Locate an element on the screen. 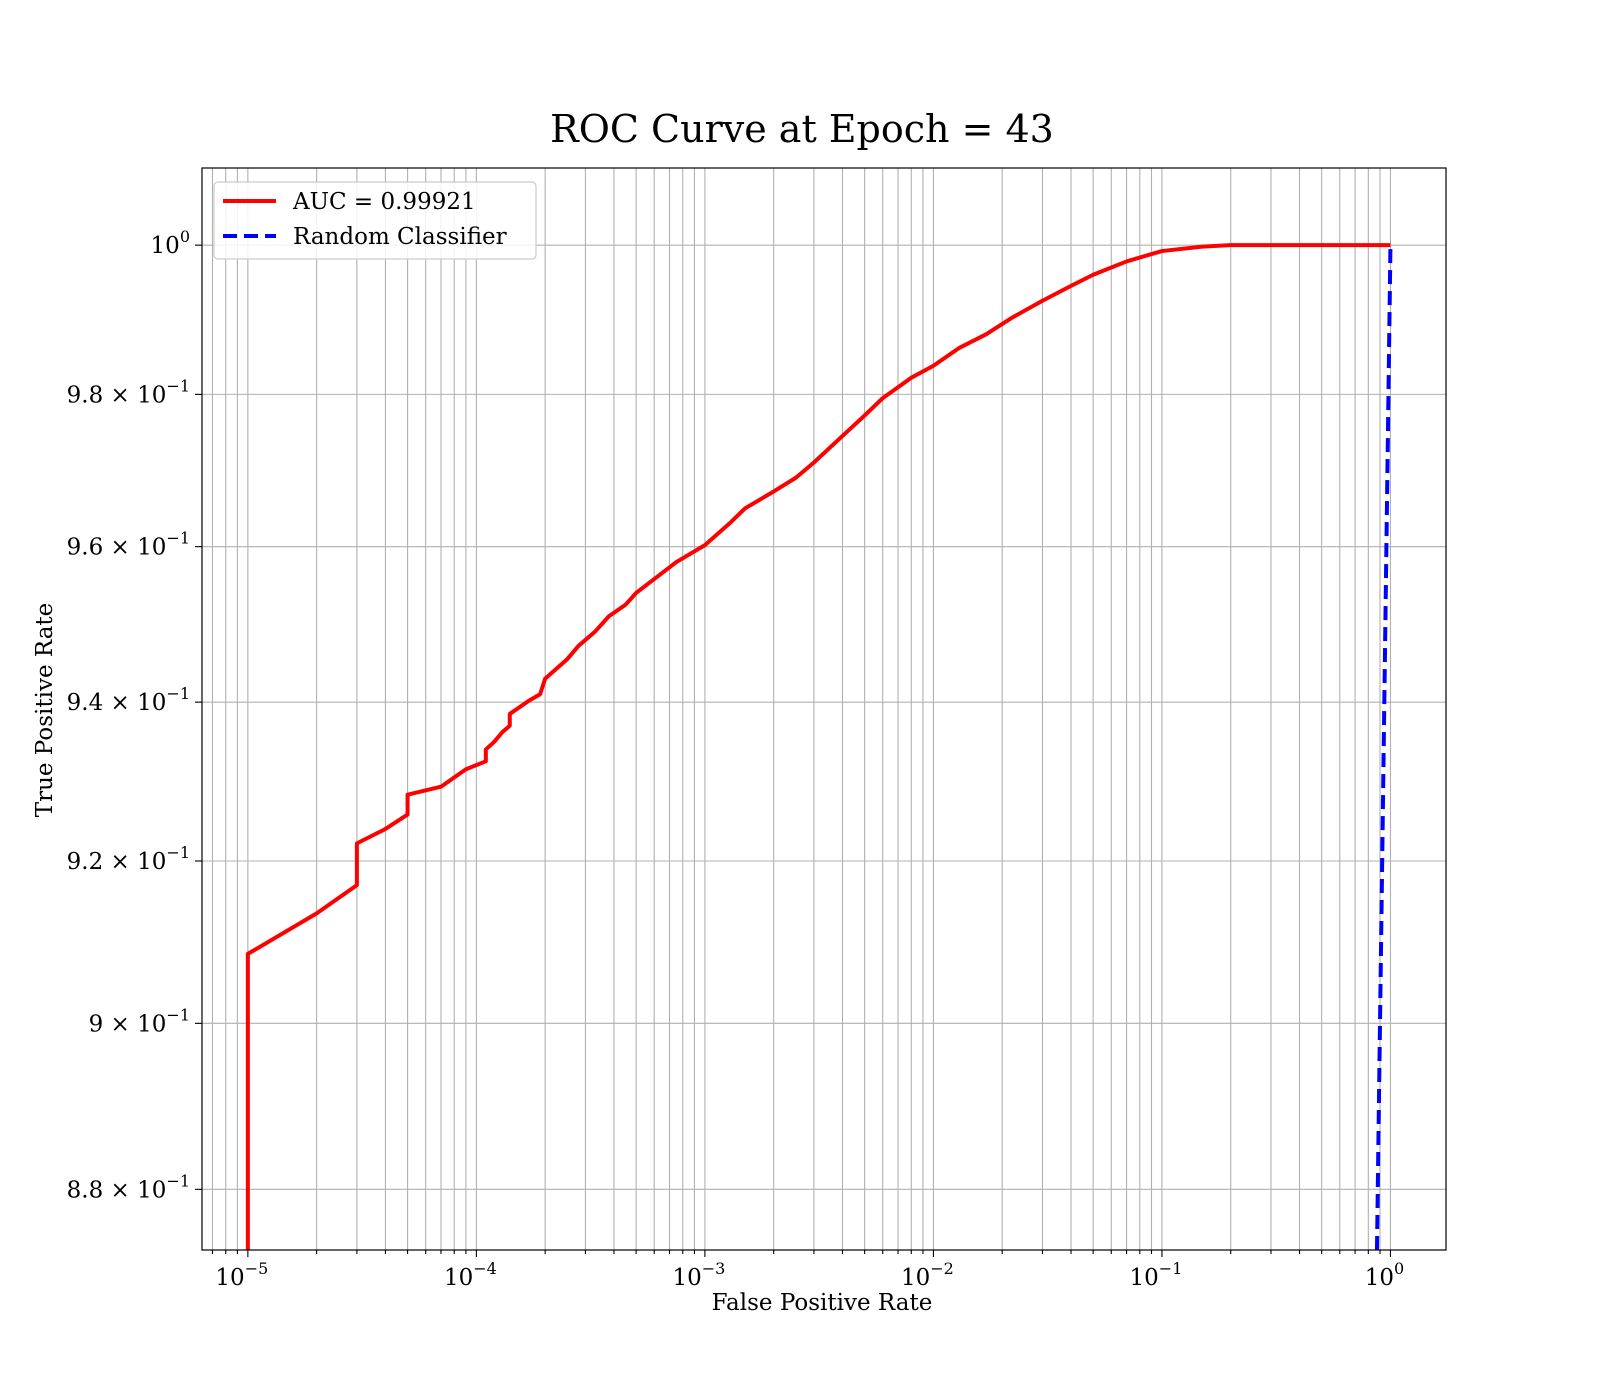 Image resolution: width=1600 pixels, height=1400 pixels. legend-frame is located at coordinates (375, 220).